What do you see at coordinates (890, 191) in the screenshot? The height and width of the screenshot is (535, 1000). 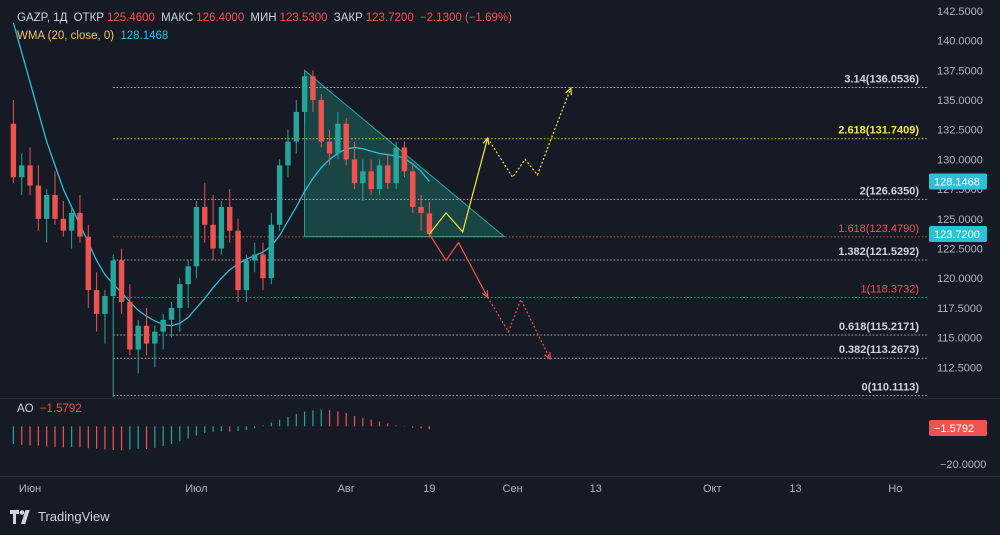 I see `fib-level-label: 2(126.6350)` at bounding box center [890, 191].